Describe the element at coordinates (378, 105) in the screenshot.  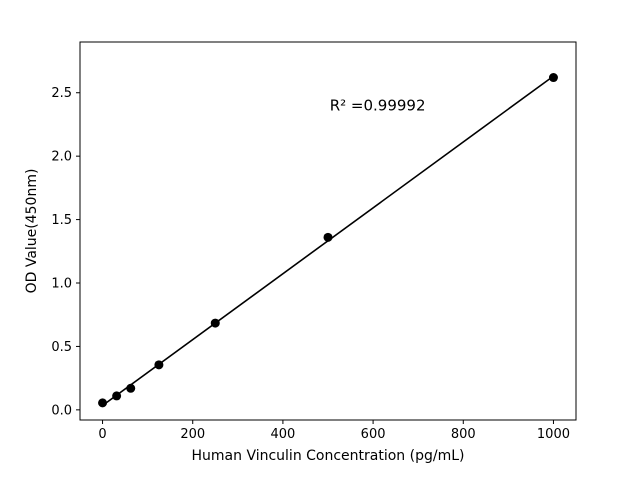
I see `r-squared-annotation: R² =0.99992` at that location.